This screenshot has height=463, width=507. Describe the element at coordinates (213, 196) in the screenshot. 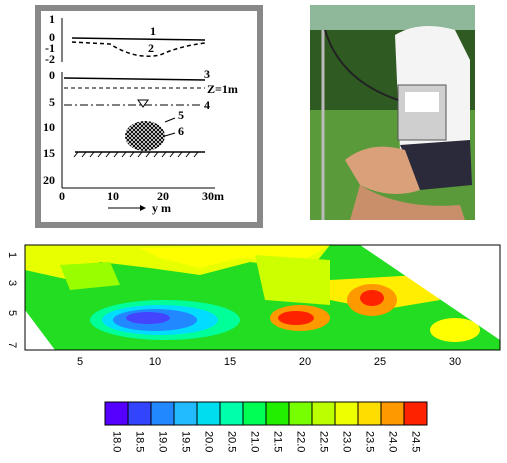

I see `tick-label: 30m` at that location.